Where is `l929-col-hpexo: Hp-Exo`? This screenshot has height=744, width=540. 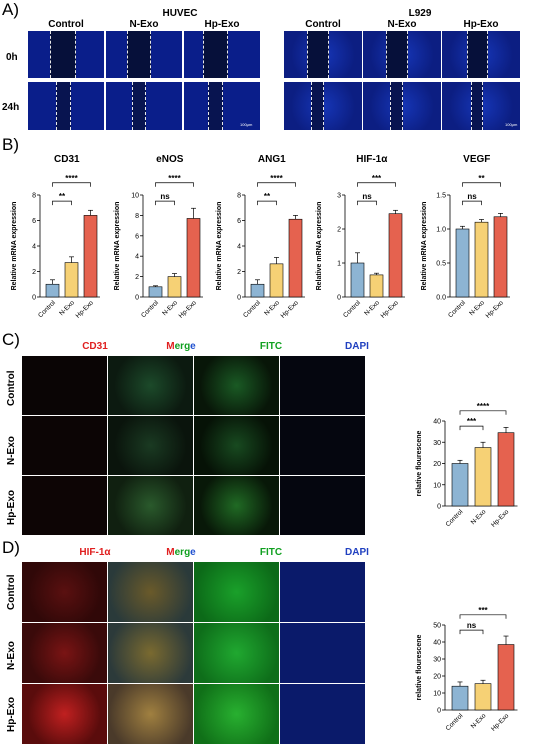
l929-col-hpexo: Hp-Exo is located at coordinates (481, 24).